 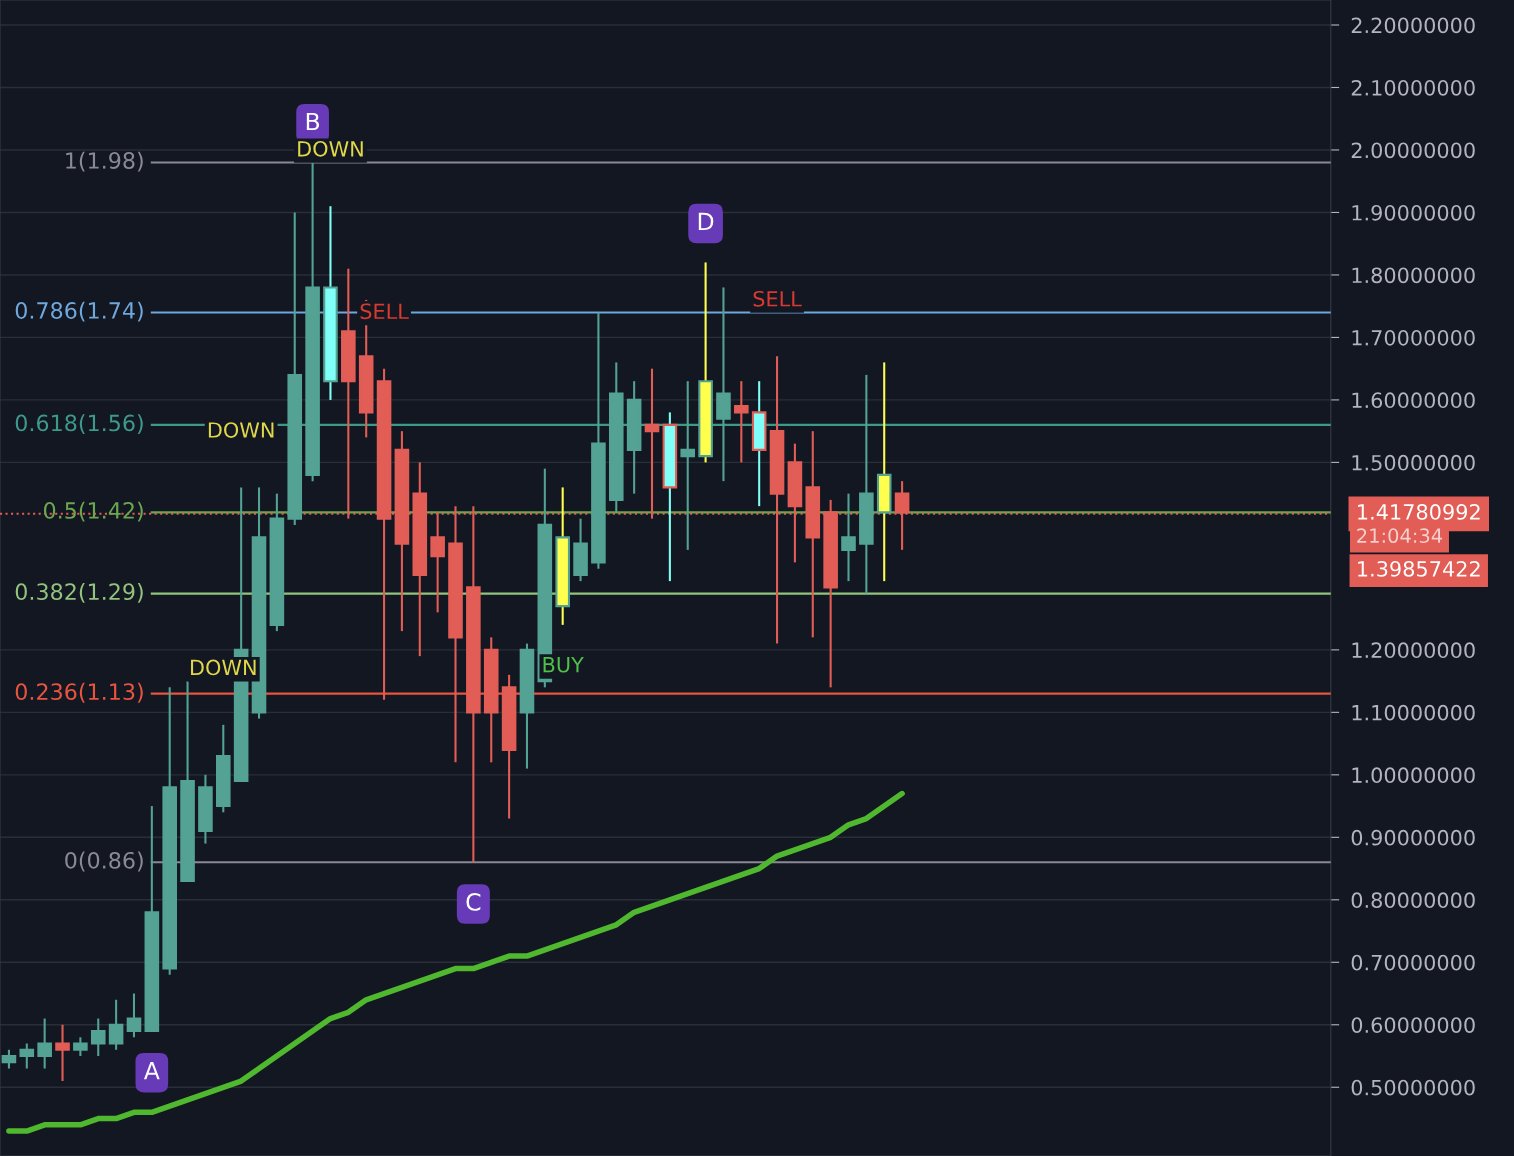 I want to click on ref-line-label: 0(0.86), so click(x=104, y=861).